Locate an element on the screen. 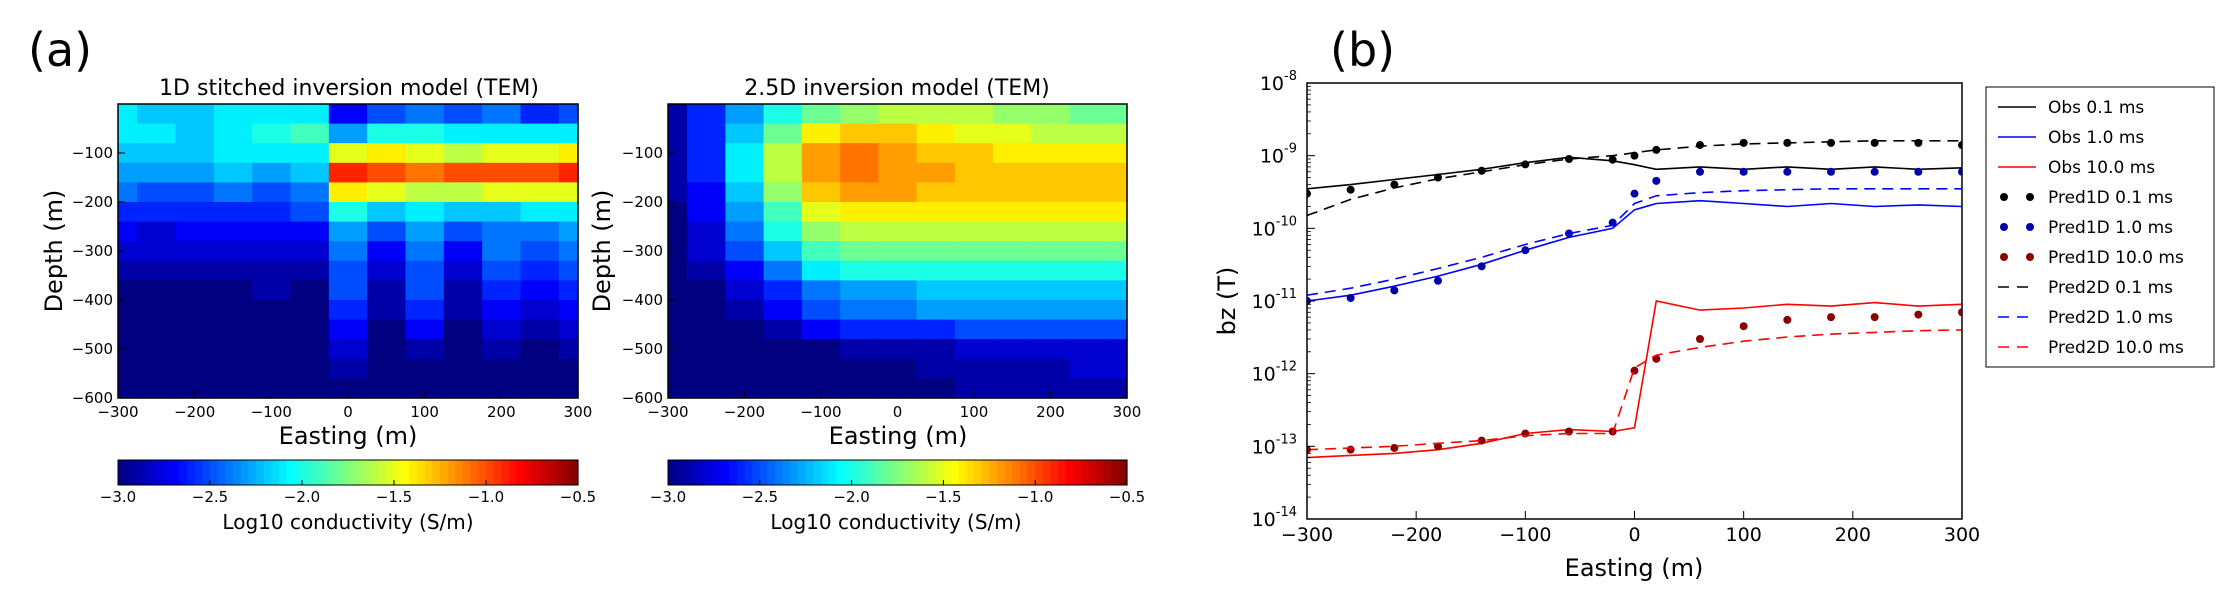 This screenshot has height=594, width=2223. y-tick-label: −400 is located at coordinates (92, 300).